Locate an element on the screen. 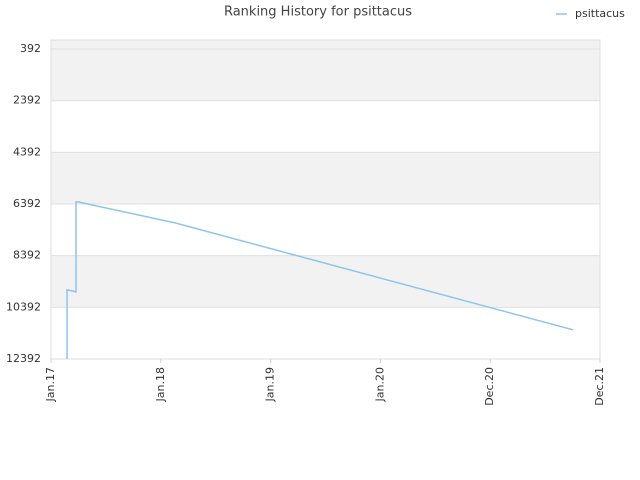  y-tick-label: 12392 is located at coordinates (23, 358).